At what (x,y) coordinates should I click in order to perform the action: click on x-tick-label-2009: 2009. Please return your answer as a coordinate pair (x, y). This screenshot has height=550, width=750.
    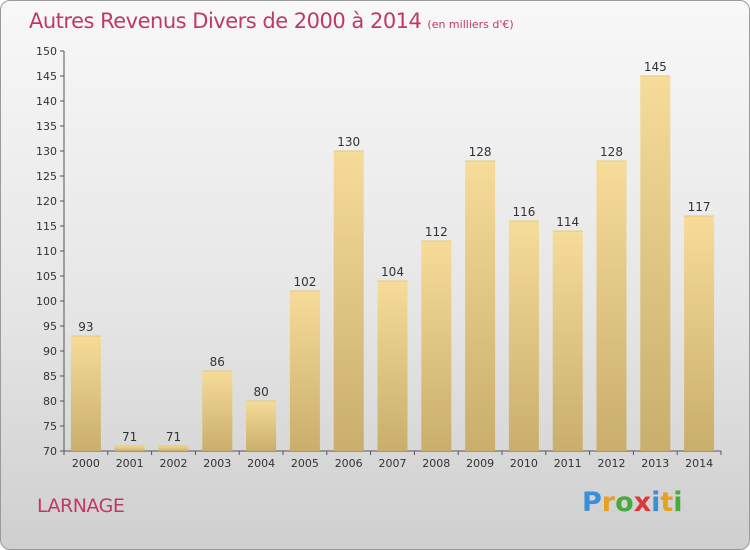
    Looking at the image, I should click on (480, 463).